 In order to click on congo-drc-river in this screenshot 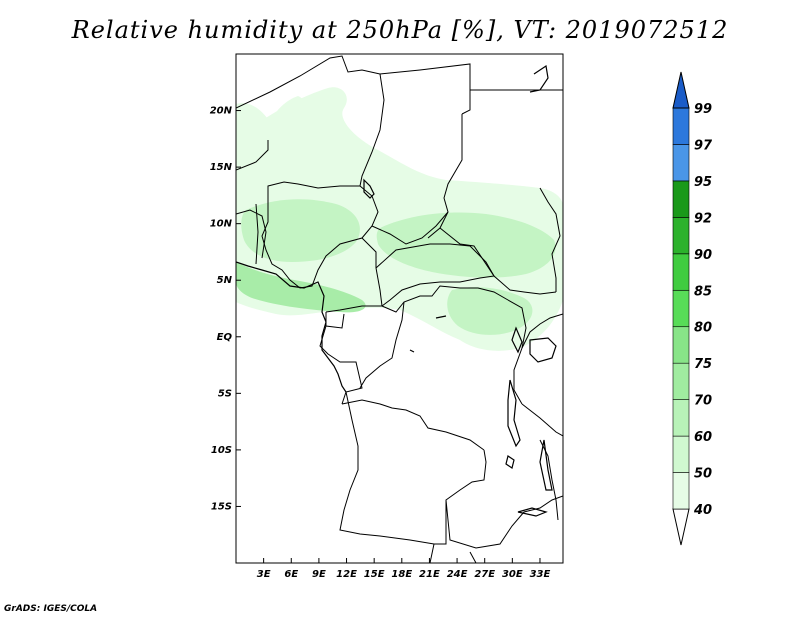, I will do `click(382, 345)`.